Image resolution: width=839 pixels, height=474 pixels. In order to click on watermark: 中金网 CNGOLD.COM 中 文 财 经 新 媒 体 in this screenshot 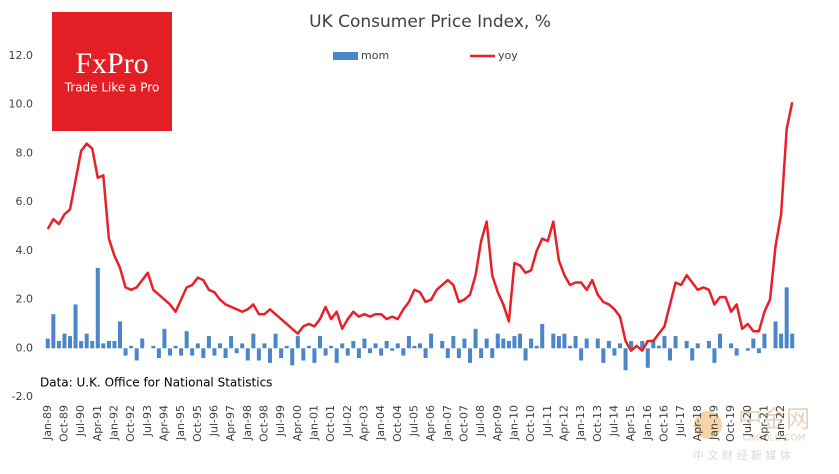, I will do `click(751, 433)`.